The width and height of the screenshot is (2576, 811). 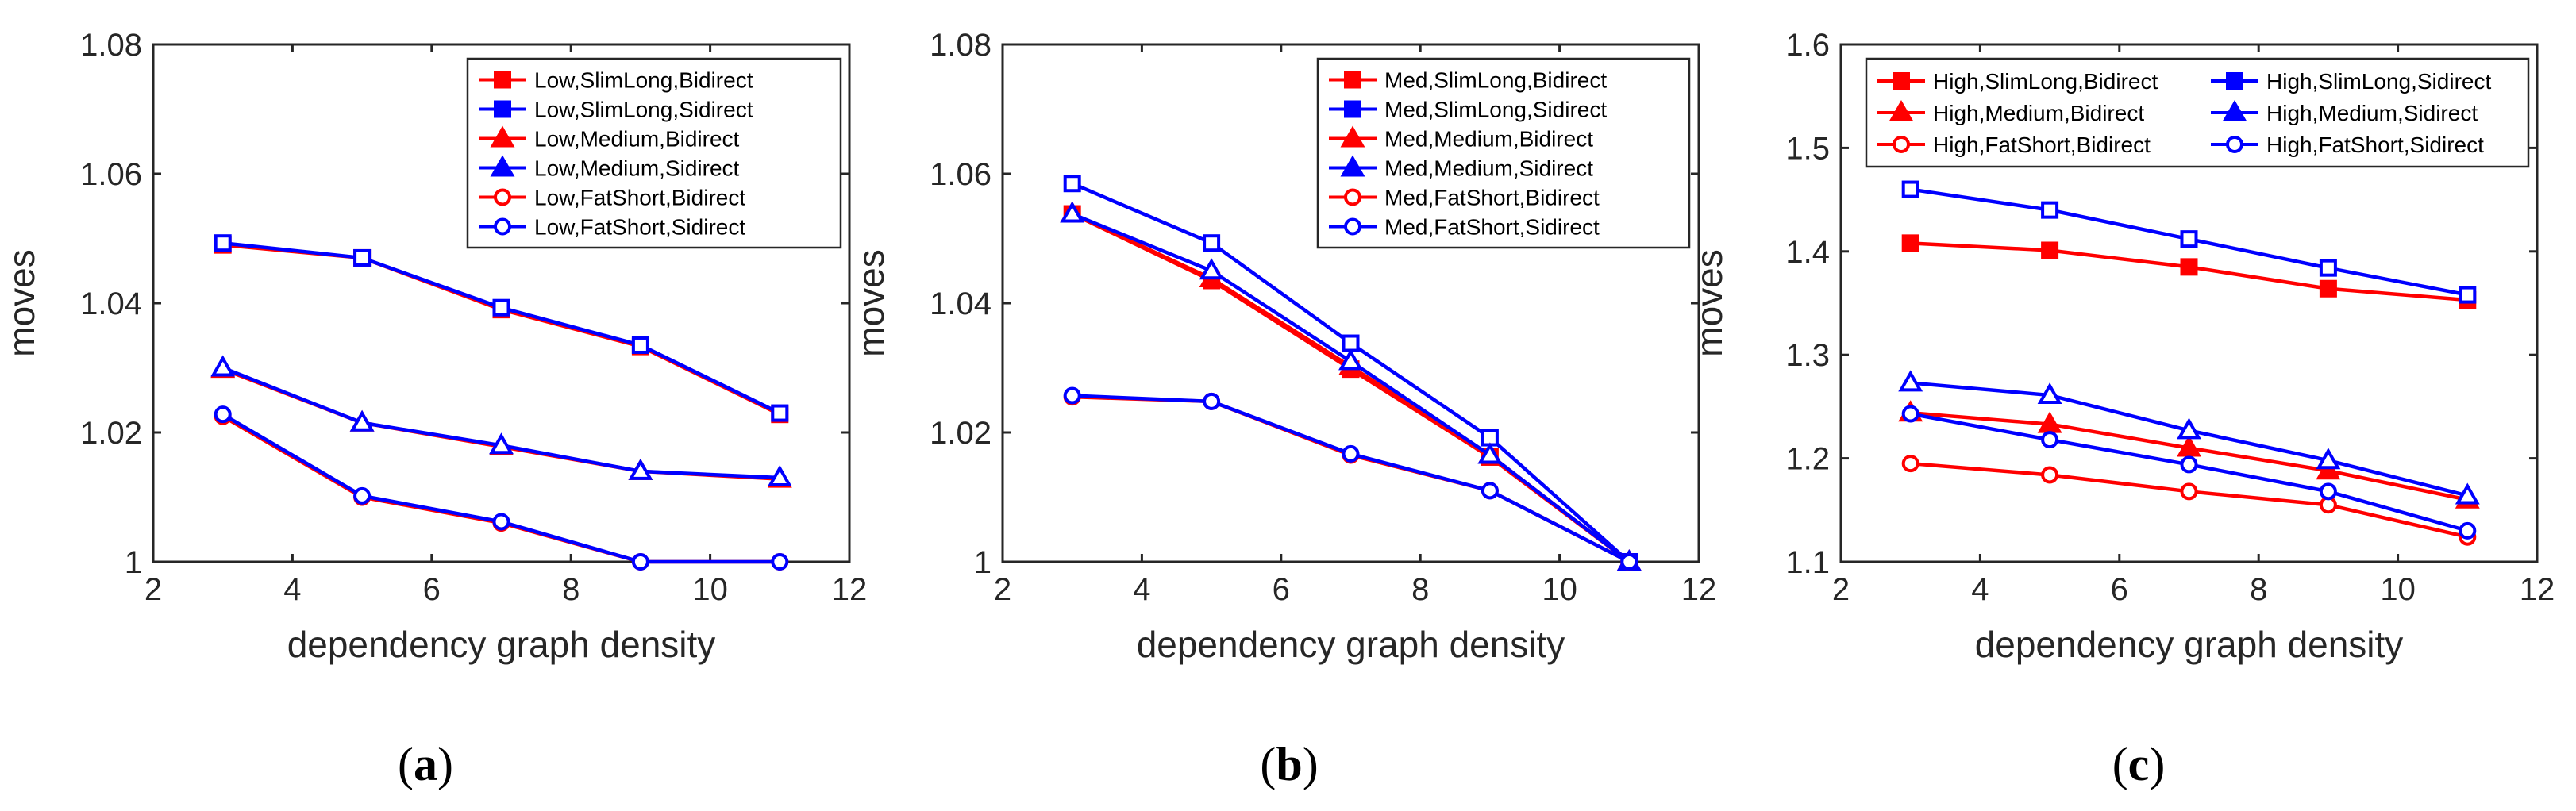 I want to click on y-tick-label: 1.4, so click(x=1808, y=253).